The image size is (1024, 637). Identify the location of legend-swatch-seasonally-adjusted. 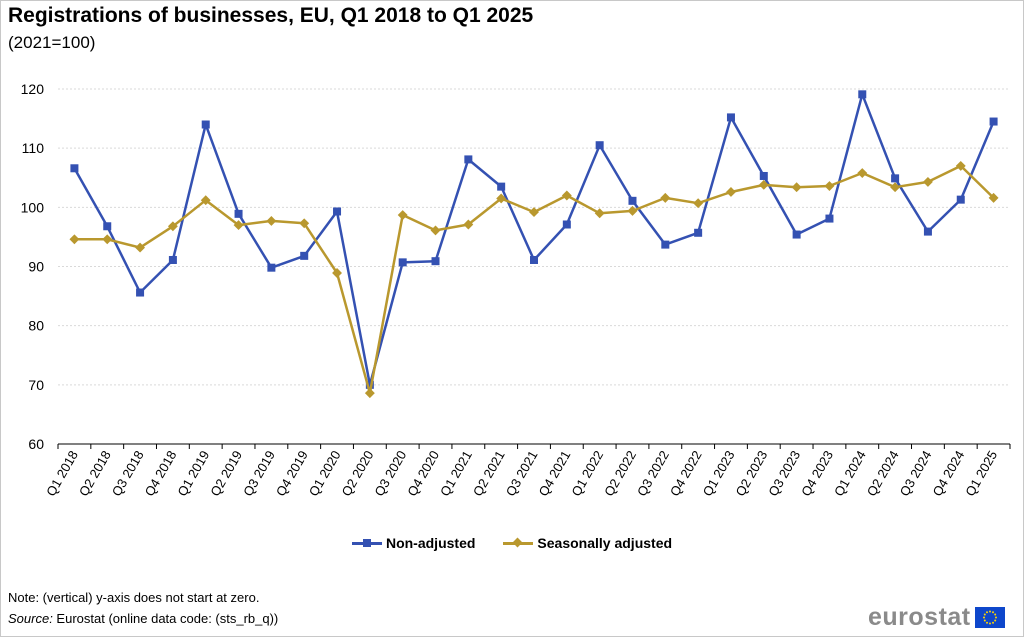
(518, 543).